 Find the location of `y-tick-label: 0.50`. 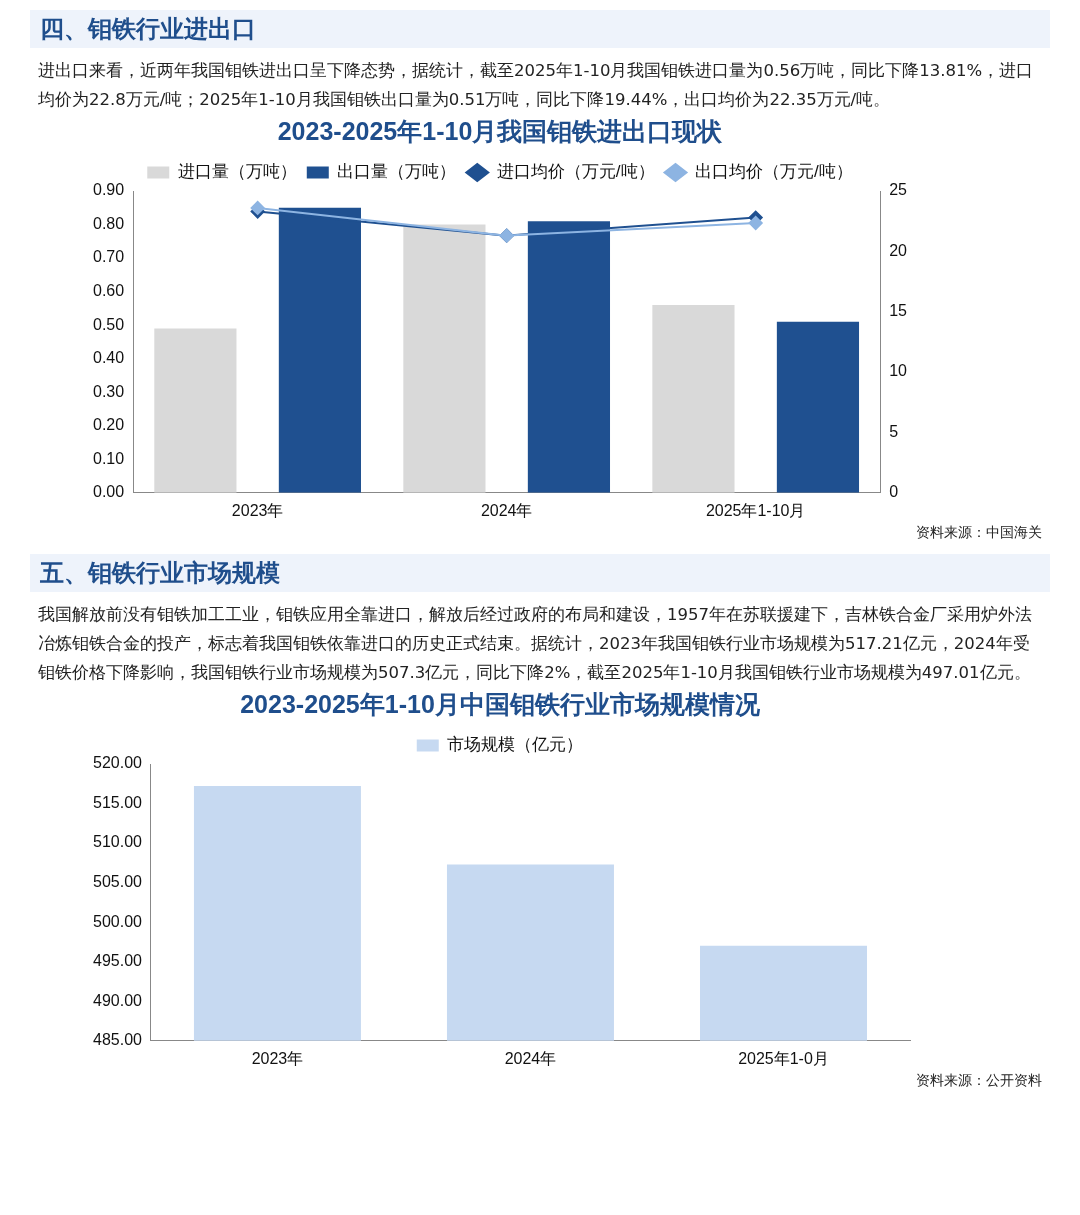

y-tick-label: 0.50 is located at coordinates (109, 324).